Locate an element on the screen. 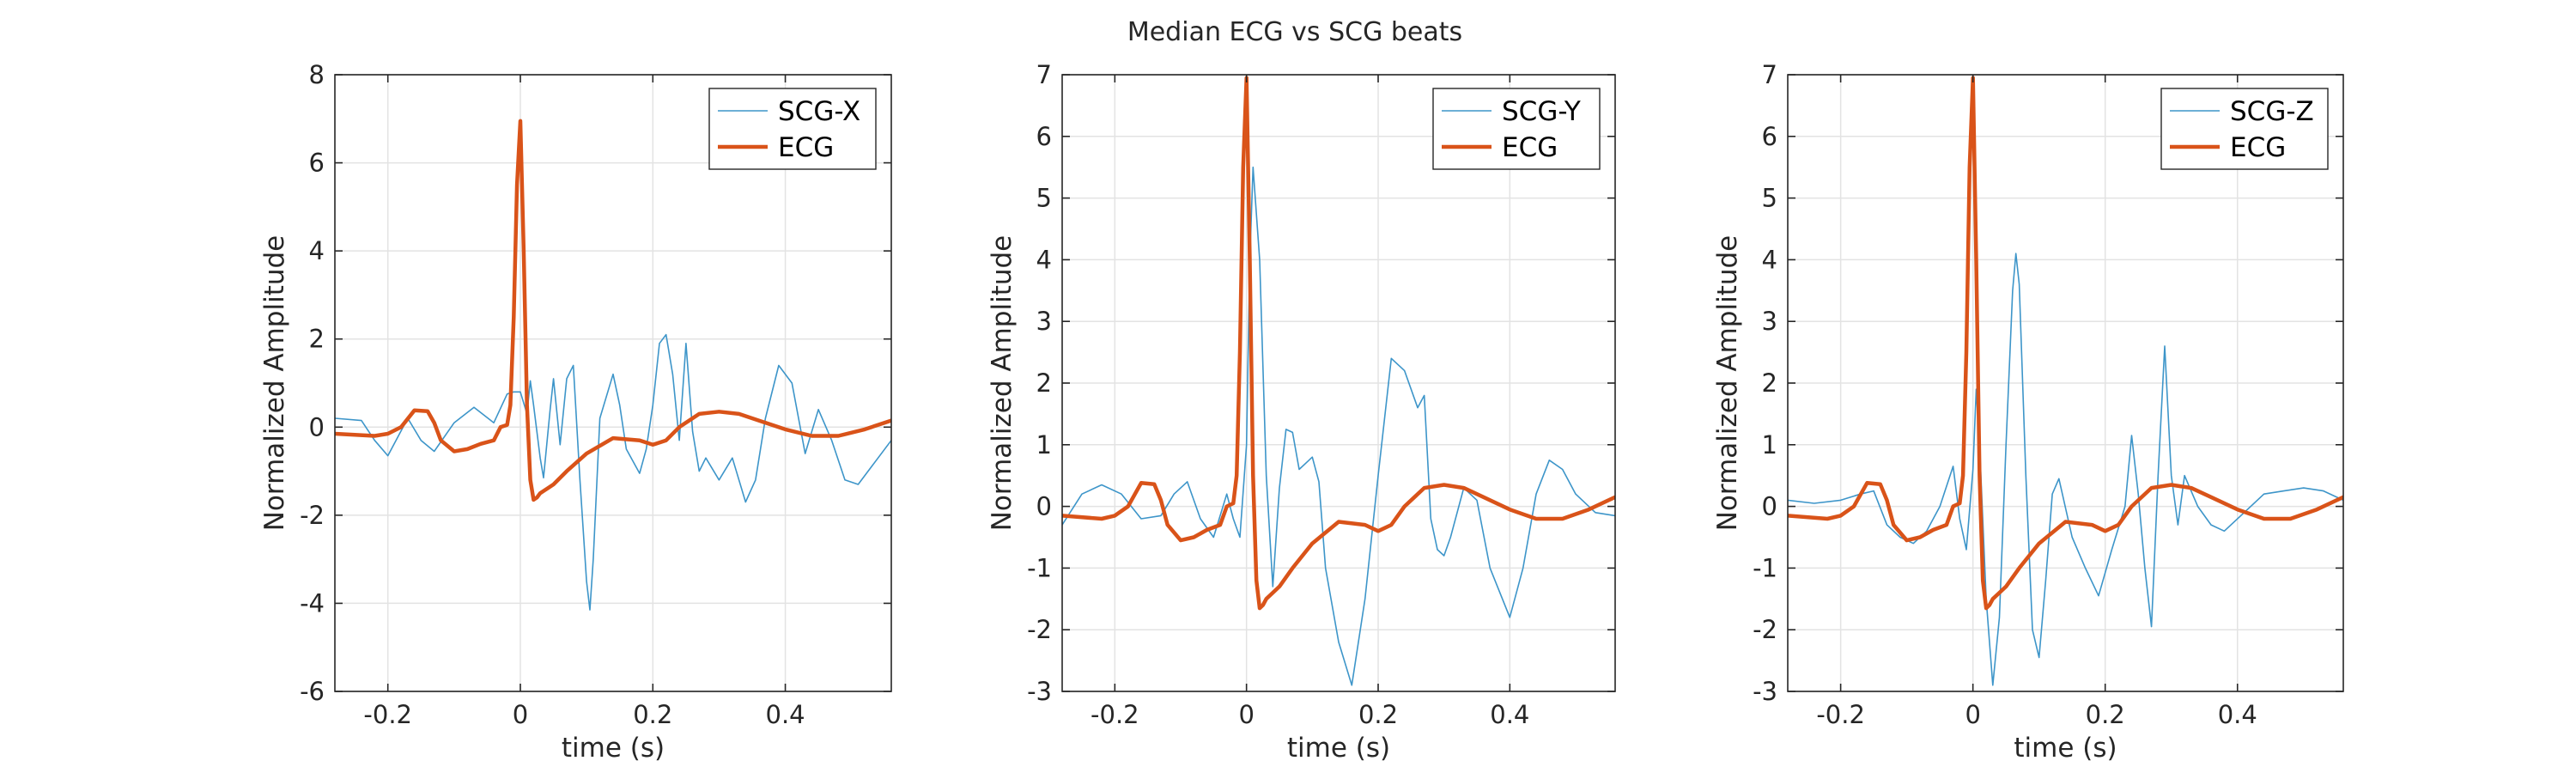 The width and height of the screenshot is (2576, 773). y-tick-label: -4 is located at coordinates (312, 603).